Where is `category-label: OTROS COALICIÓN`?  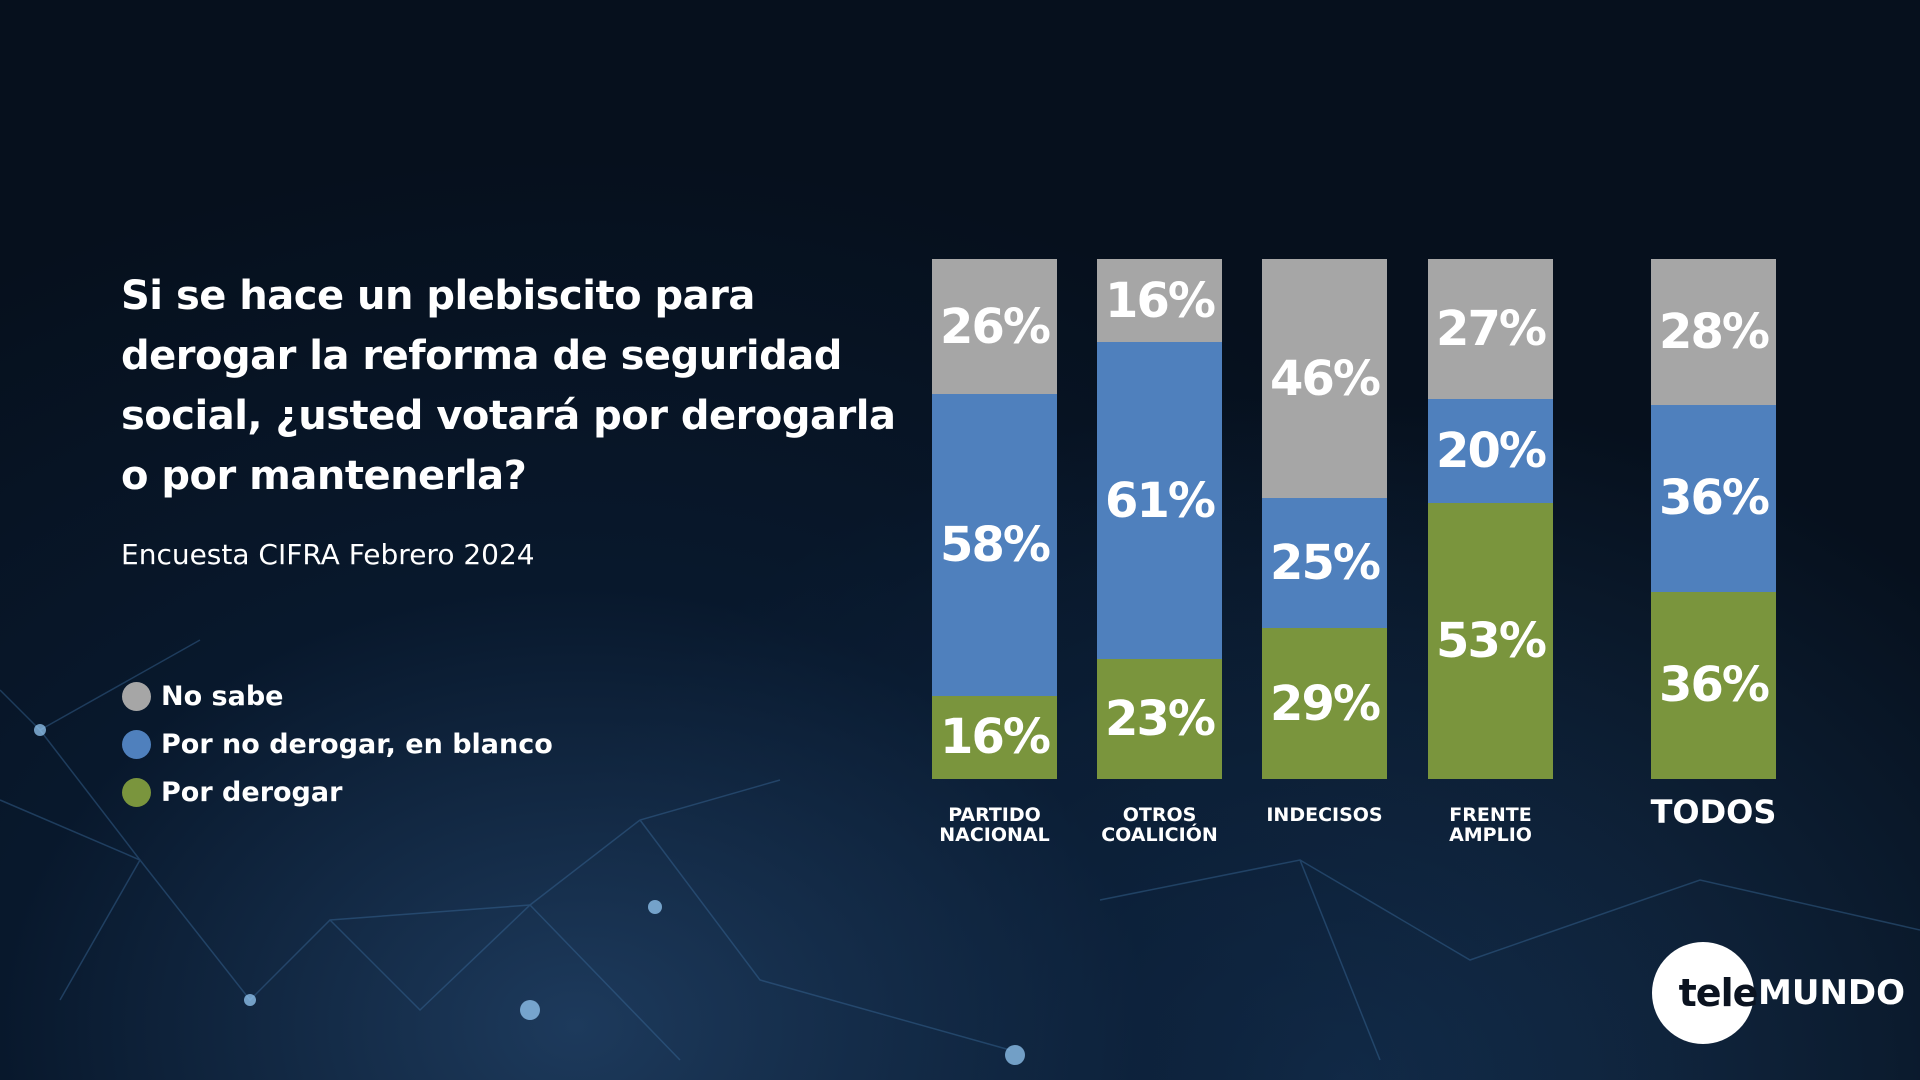
category-label: OTROS COALICIÓN is located at coordinates (1159, 825).